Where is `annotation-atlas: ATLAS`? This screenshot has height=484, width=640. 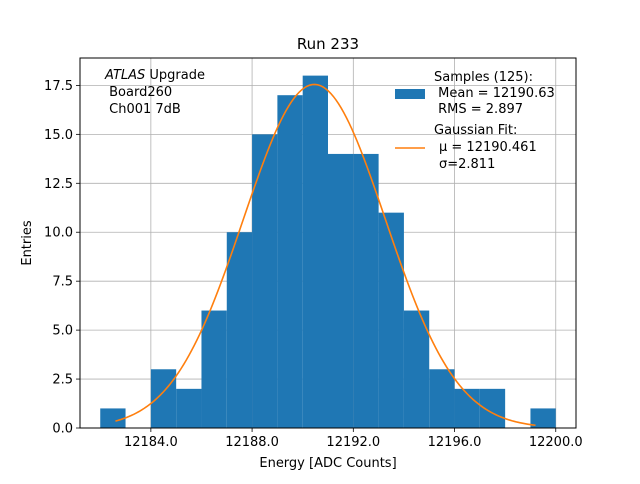
annotation-atlas: ATLAS is located at coordinates (124, 75).